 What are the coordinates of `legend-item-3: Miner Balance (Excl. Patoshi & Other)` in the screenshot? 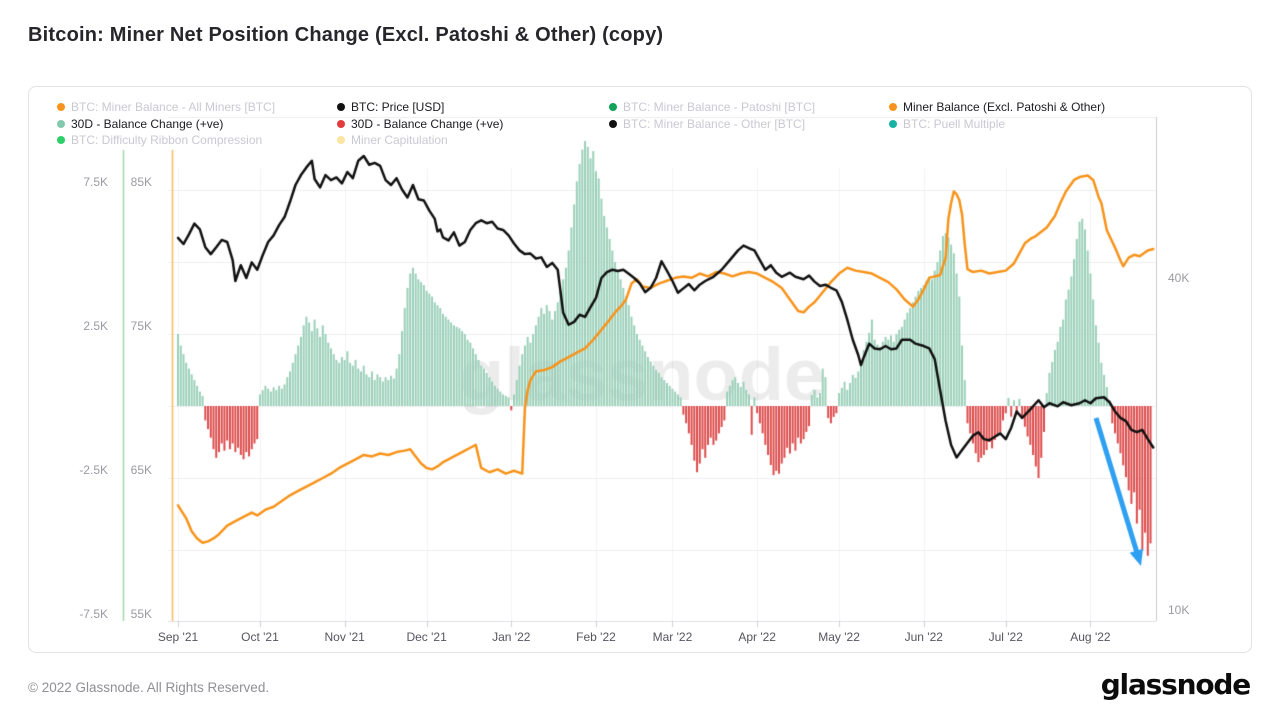 It's located at (997, 107).